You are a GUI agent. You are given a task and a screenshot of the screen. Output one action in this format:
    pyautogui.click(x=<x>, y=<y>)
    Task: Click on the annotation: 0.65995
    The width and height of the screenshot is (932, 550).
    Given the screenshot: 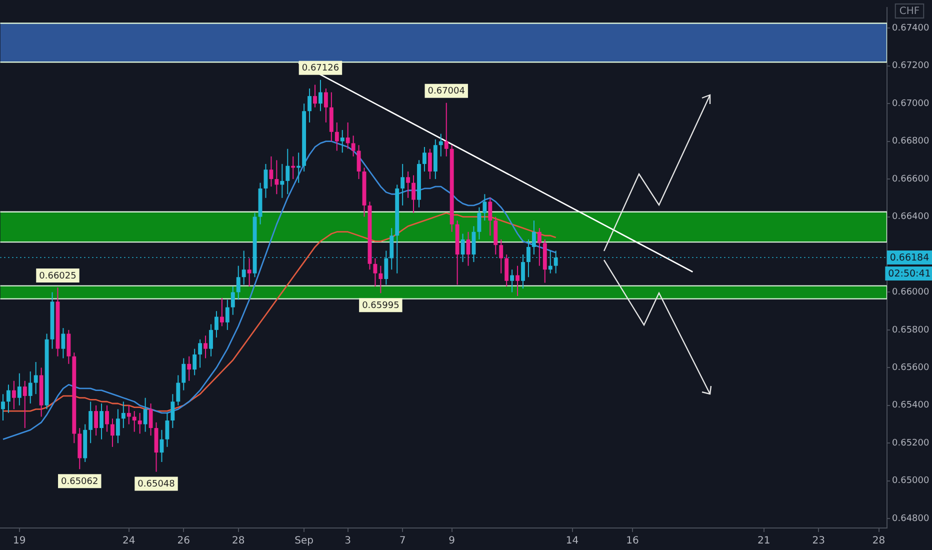 What is the action you would take?
    pyautogui.click(x=381, y=306)
    